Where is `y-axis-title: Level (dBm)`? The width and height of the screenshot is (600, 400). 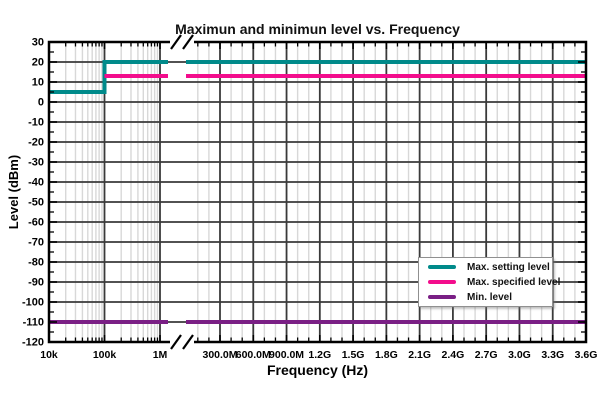
y-axis-title: Level (dBm) is located at coordinates (13, 192).